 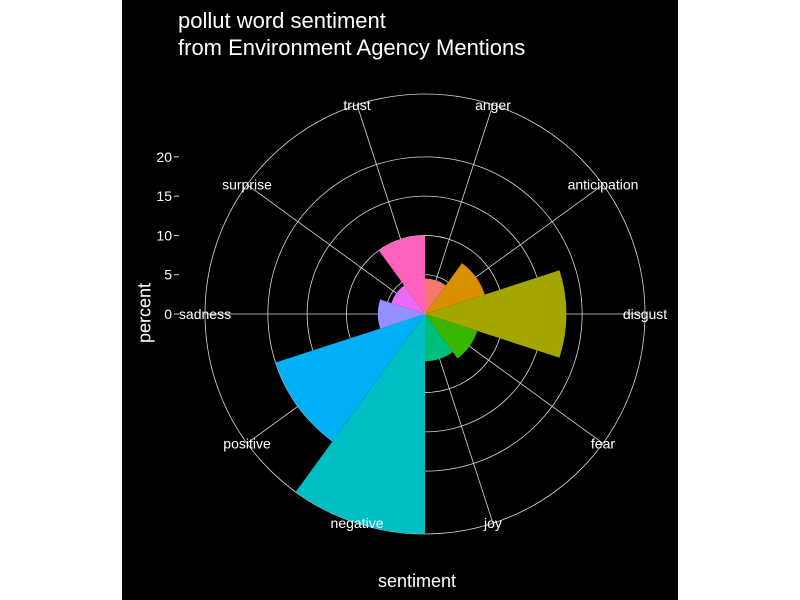 I want to click on category-label-surprise: surprise, so click(x=247, y=185).